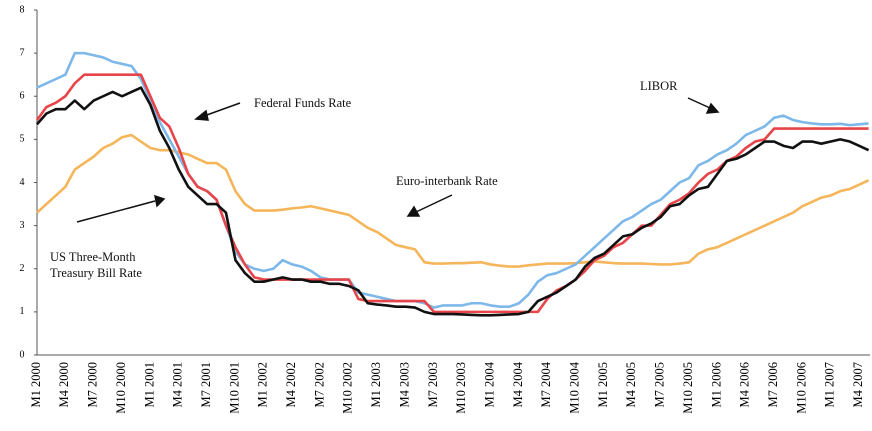 Image resolution: width=872 pixels, height=431 pixels. What do you see at coordinates (22, 311) in the screenshot?
I see `y-tick-label: 1` at bounding box center [22, 311].